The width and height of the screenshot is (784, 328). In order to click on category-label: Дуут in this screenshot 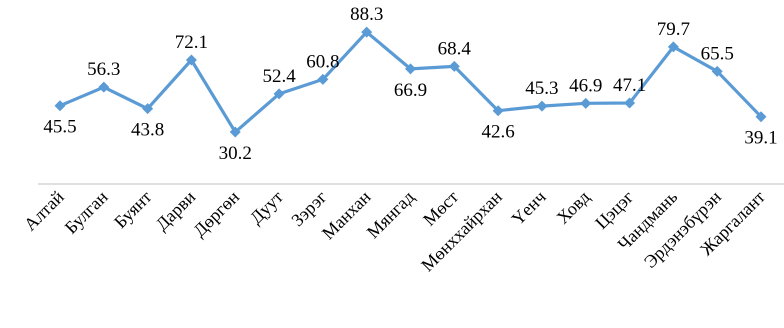, I will do `click(266, 207)`.